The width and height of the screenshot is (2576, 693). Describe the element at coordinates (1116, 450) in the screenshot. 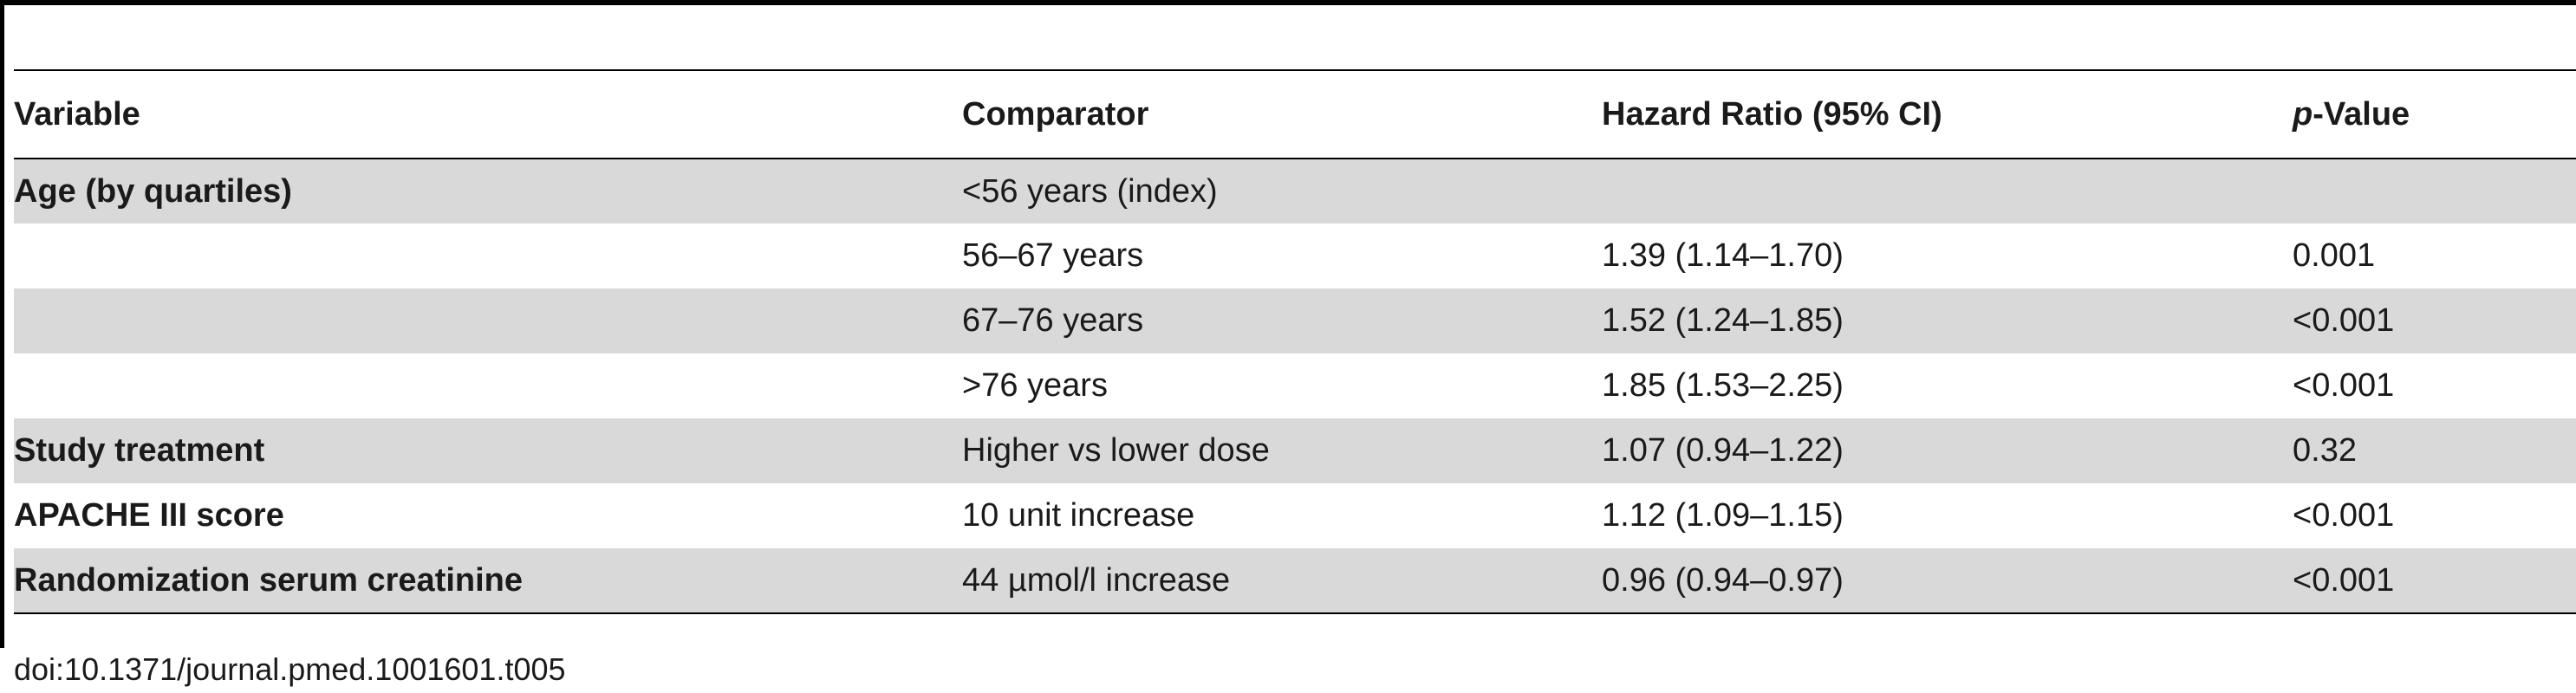

I see `cell-comparator: Higher vs lower dose` at that location.